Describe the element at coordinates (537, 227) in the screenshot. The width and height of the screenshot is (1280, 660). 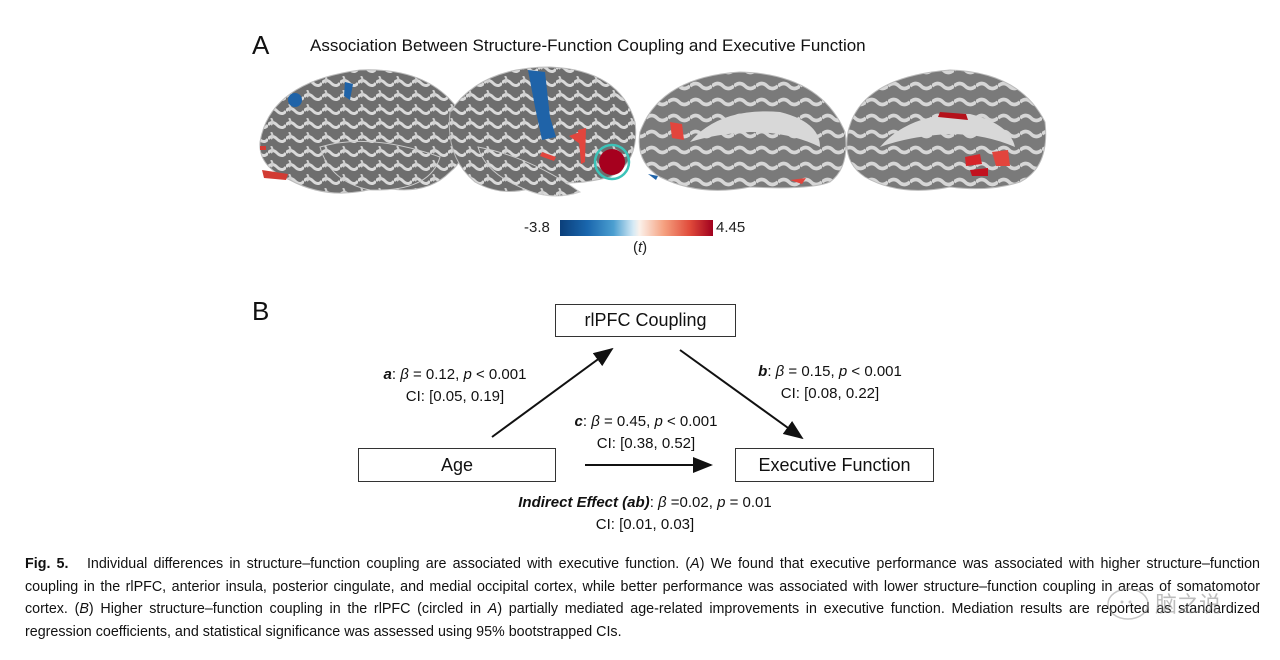
I see `colorbar-min-label: -3.8` at that location.